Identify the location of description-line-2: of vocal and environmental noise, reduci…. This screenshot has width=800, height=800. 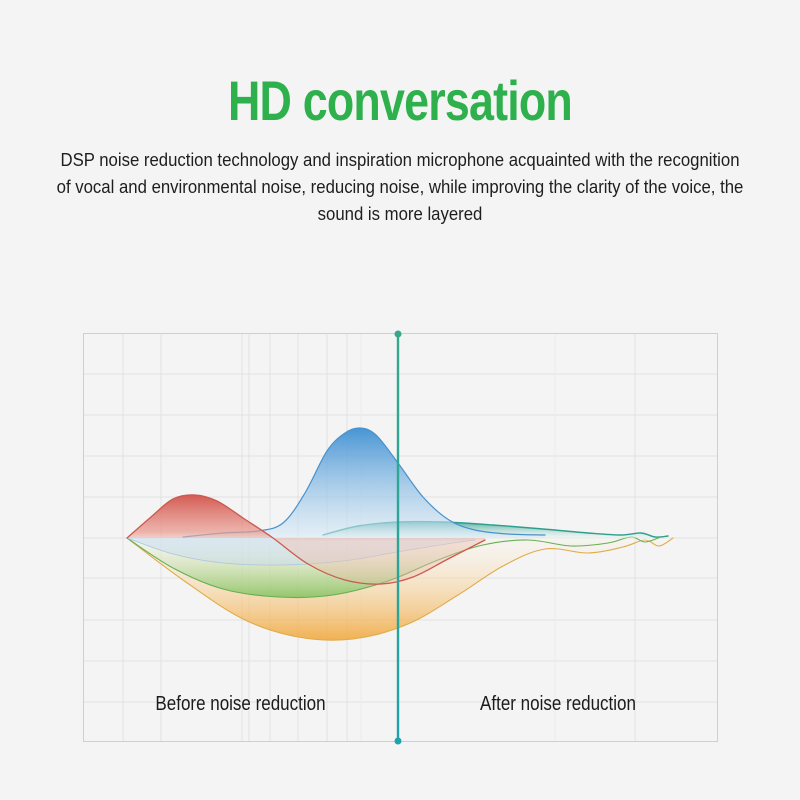
(400, 187).